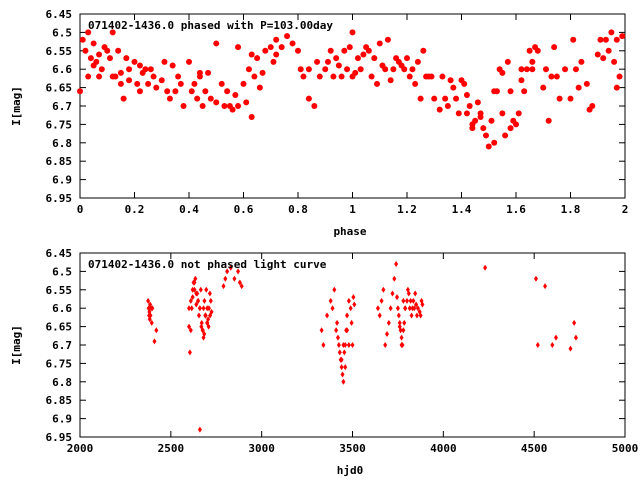 The width and height of the screenshot is (640, 480). I want to click on phased-y-tick-label: 6.85, so click(59, 161).